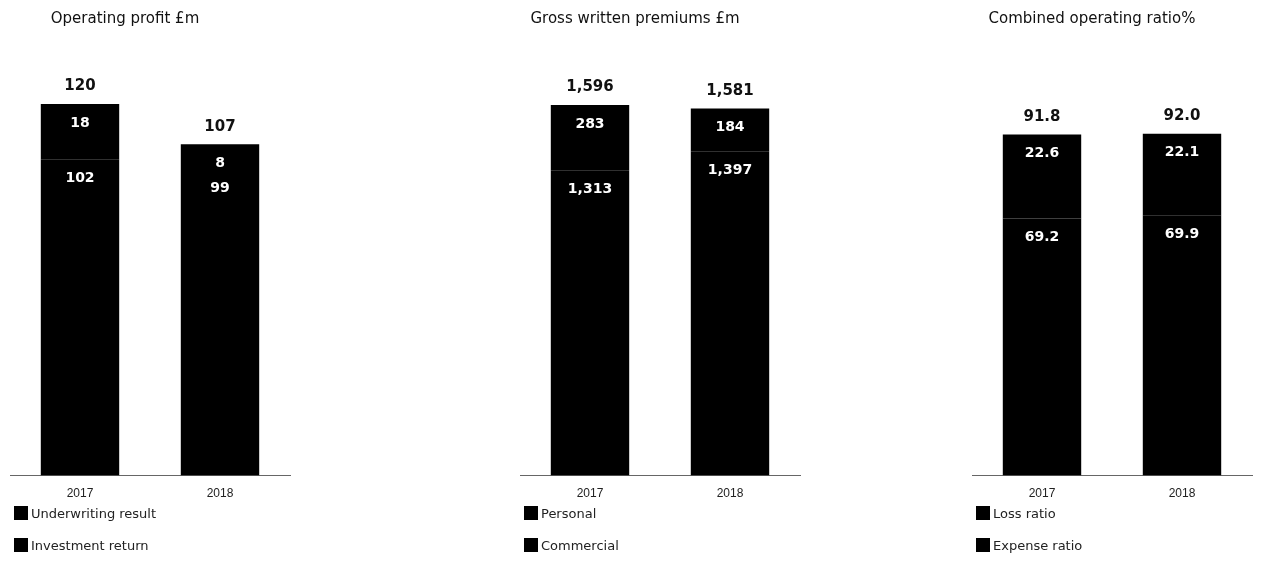 The height and width of the screenshot is (586, 1266). Describe the element at coordinates (80, 177) in the screenshot. I see `data-label: 102` at that location.